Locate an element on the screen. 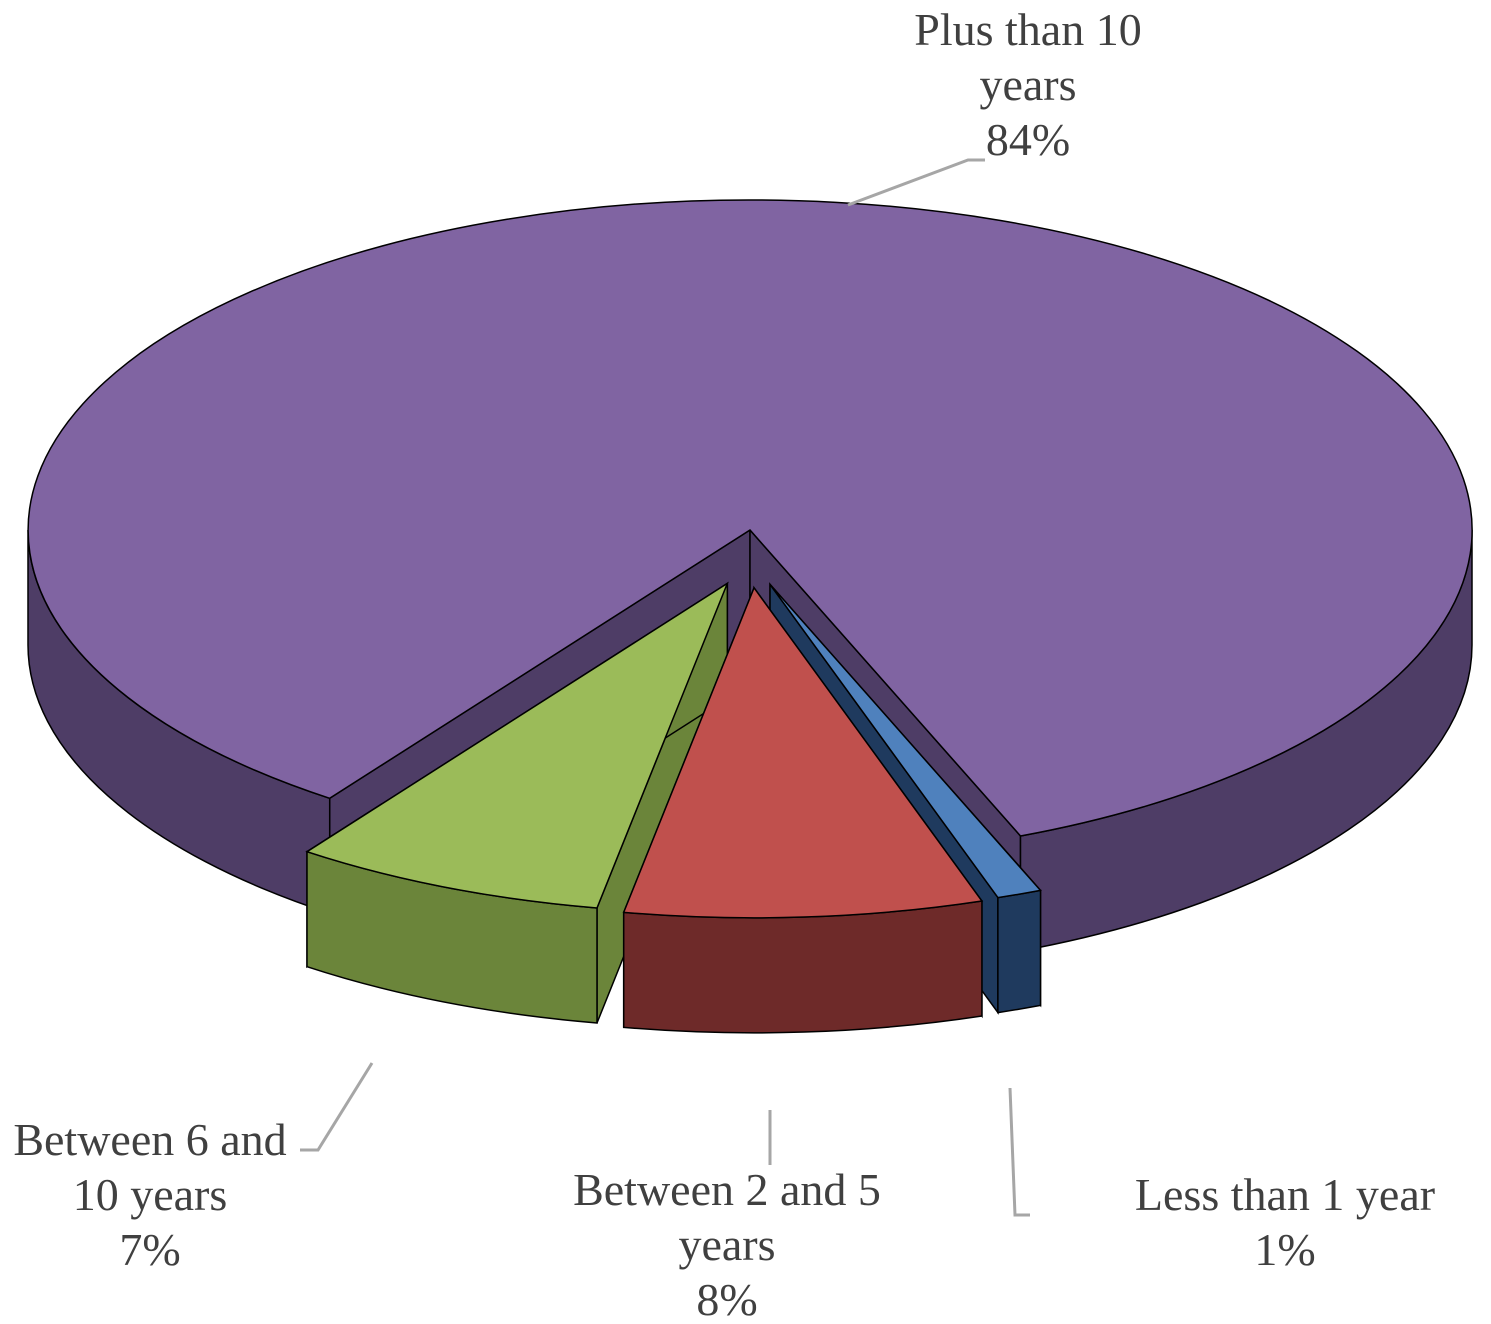 Image resolution: width=1491 pixels, height=1324 pixels. slice is located at coordinates (803, 809).